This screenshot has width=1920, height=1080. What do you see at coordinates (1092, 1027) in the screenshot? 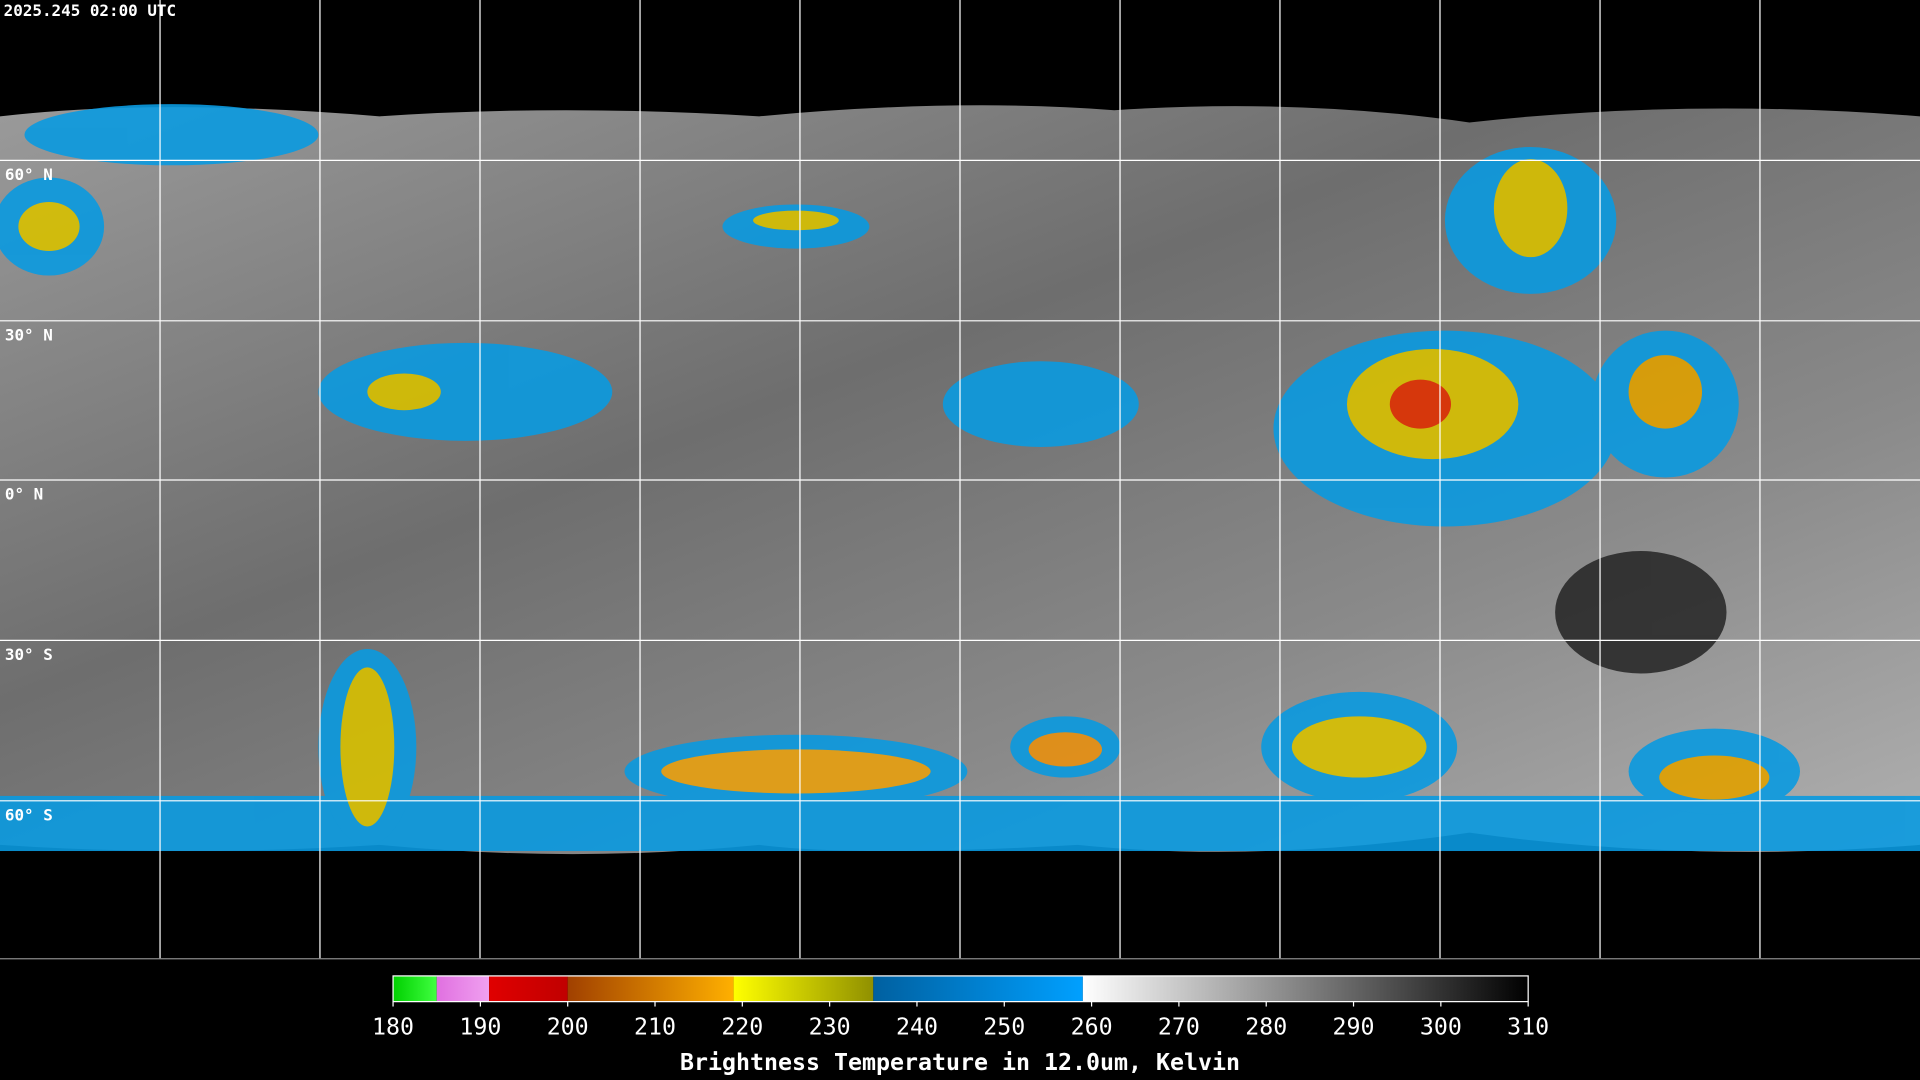
I see `colorbar-tick-label: 260` at bounding box center [1092, 1027].